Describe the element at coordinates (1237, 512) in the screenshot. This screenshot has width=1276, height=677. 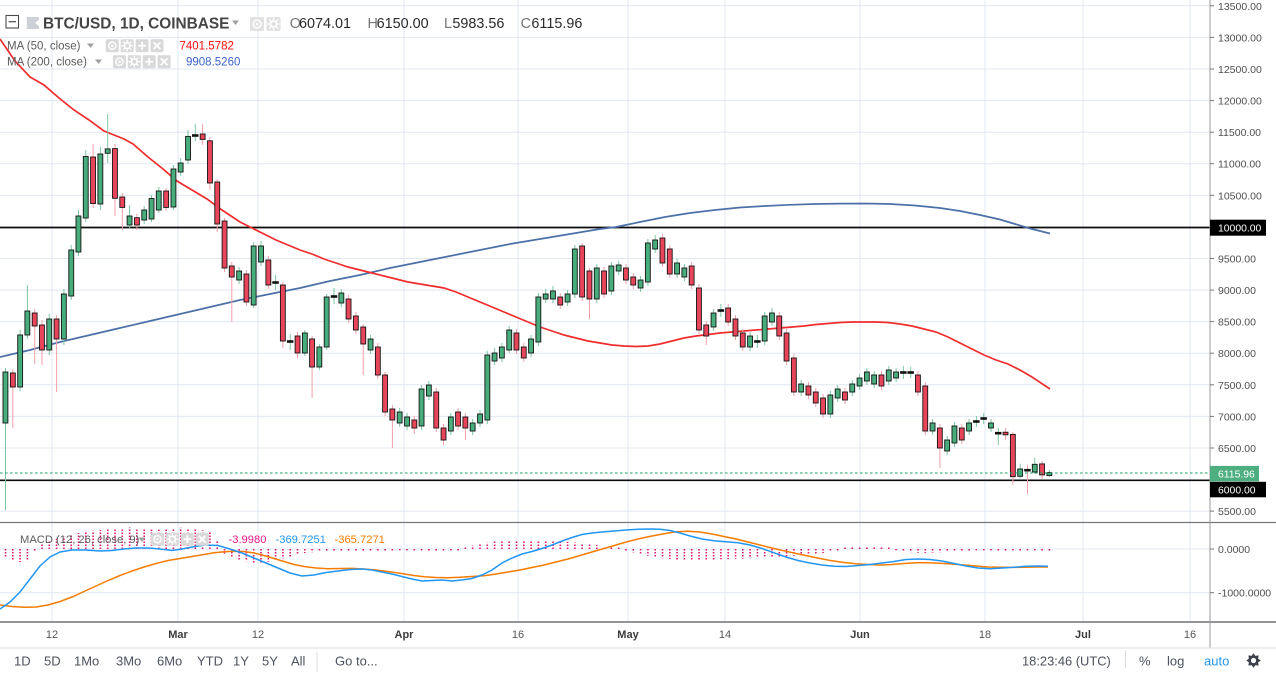
I see `svg-text: 5500.00` at that location.